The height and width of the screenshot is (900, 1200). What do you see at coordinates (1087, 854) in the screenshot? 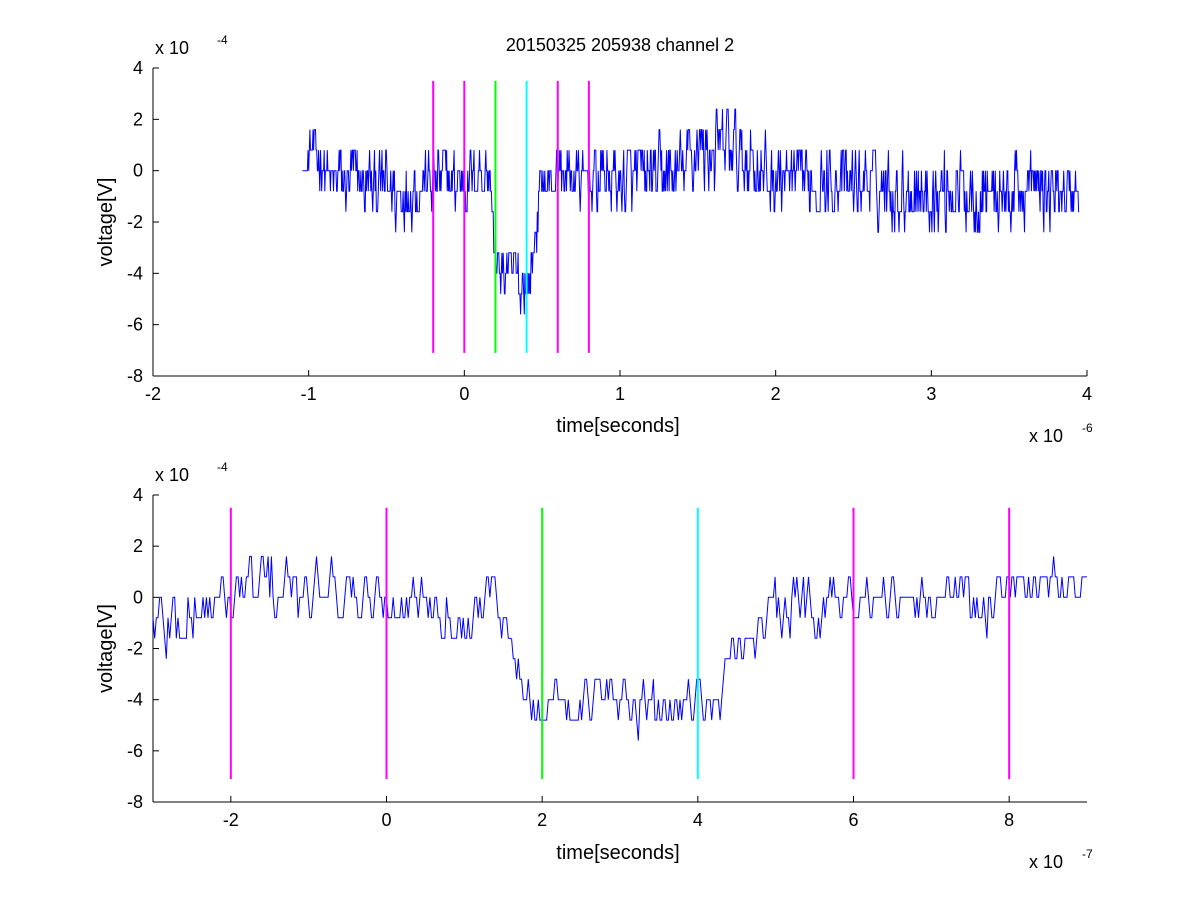
I see `x-exponent-power: -7` at bounding box center [1087, 854].